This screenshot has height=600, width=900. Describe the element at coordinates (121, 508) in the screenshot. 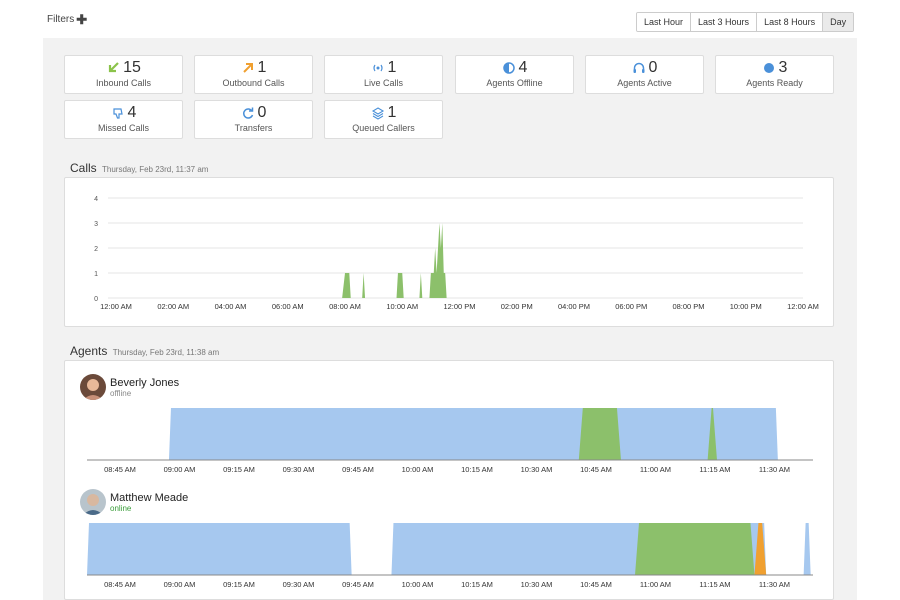

I see `agent-status: online` at that location.